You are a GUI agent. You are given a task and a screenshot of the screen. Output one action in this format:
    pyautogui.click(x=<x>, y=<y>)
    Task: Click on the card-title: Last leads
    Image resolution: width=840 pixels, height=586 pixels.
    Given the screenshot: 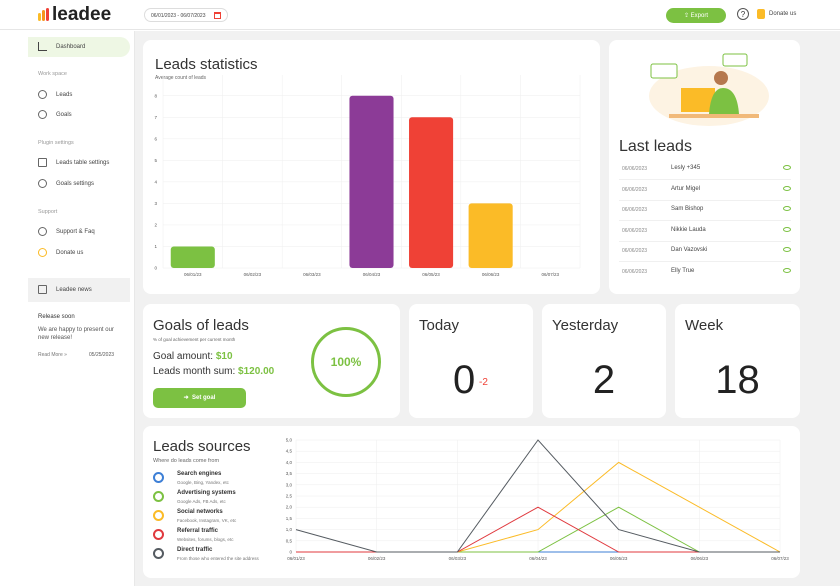 What is the action you would take?
    pyautogui.click(x=655, y=146)
    